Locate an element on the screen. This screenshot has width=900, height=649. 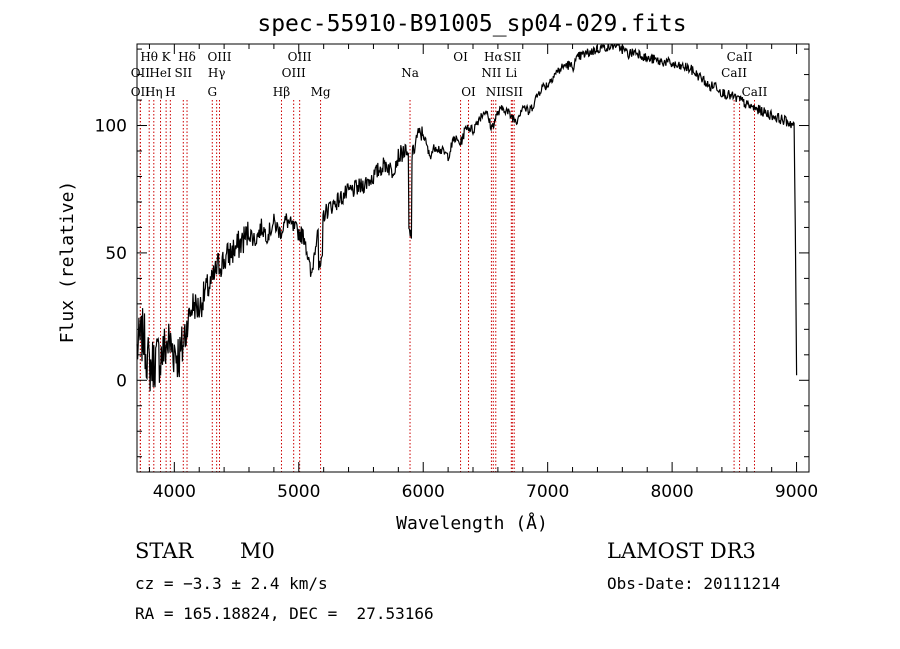
line-label-21: NII is located at coordinates (496, 92).